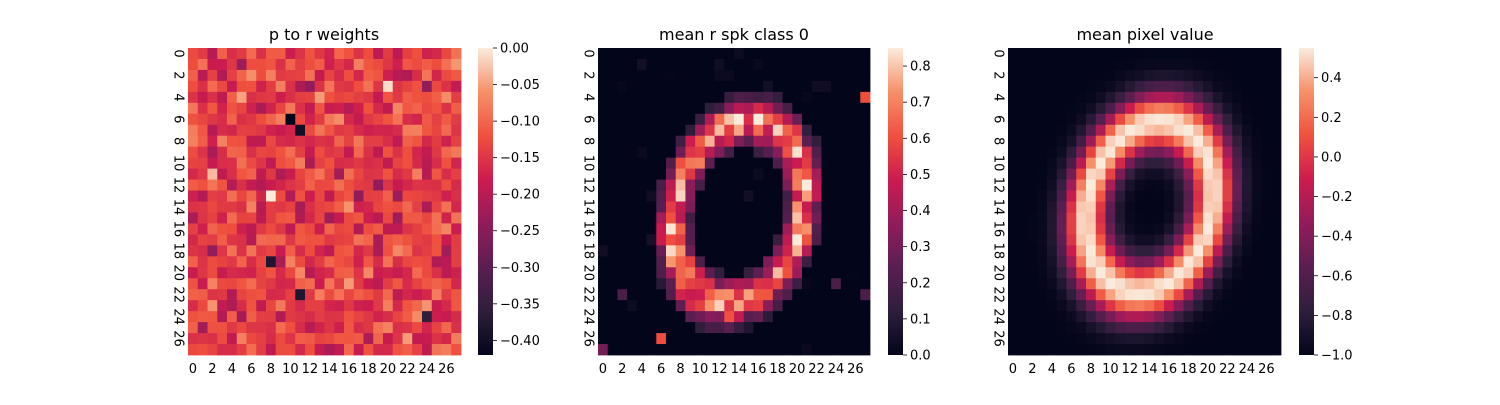 This screenshot has width=1500, height=405. Describe the element at coordinates (178, 163) in the screenshot. I see `y-tick-label: 10` at that location.